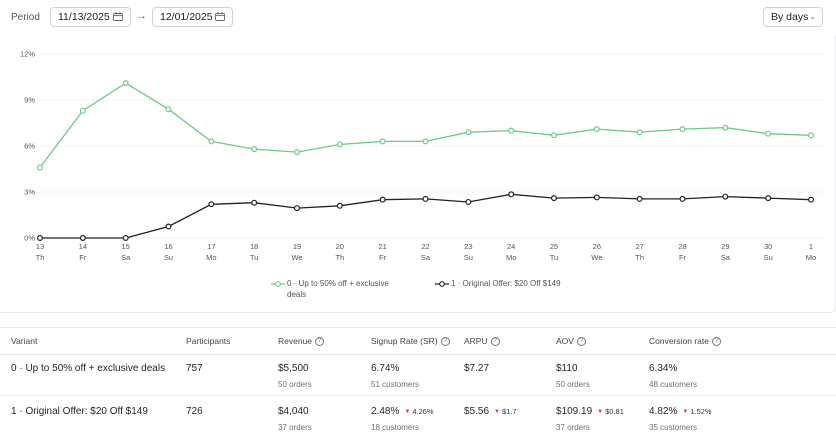 The image size is (836, 438). What do you see at coordinates (811, 246) in the screenshot?
I see `x-tick-day: 1` at bounding box center [811, 246].